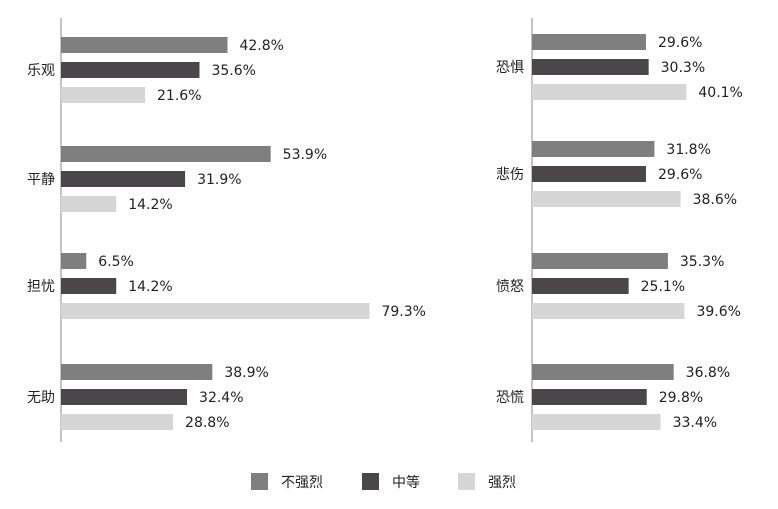  What do you see at coordinates (179, 96) in the screenshot?
I see `data-label: 21.6%` at bounding box center [179, 96].